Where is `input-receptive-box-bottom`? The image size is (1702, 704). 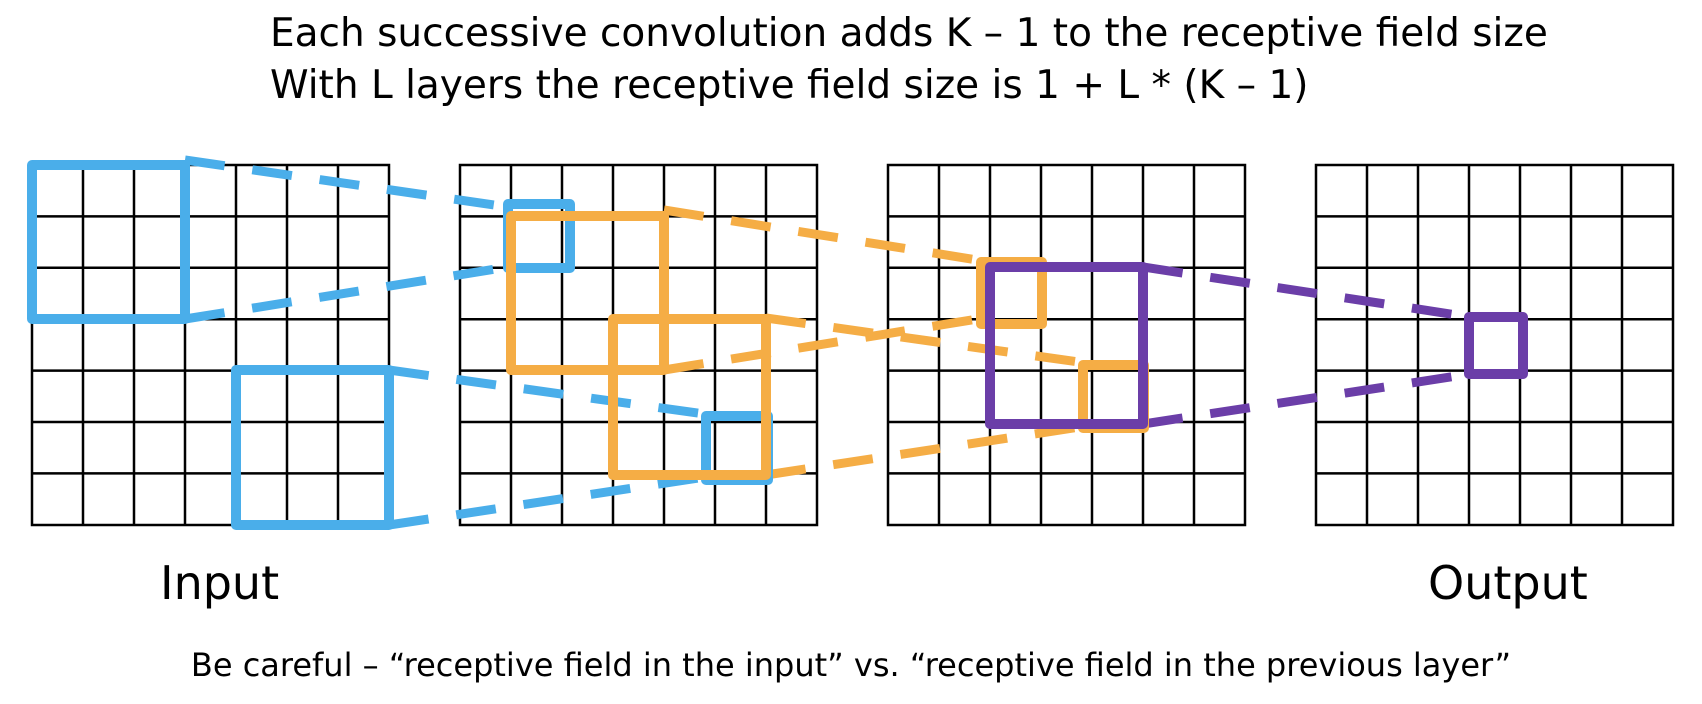 input-receptive-box-bottom is located at coordinates (312, 447).